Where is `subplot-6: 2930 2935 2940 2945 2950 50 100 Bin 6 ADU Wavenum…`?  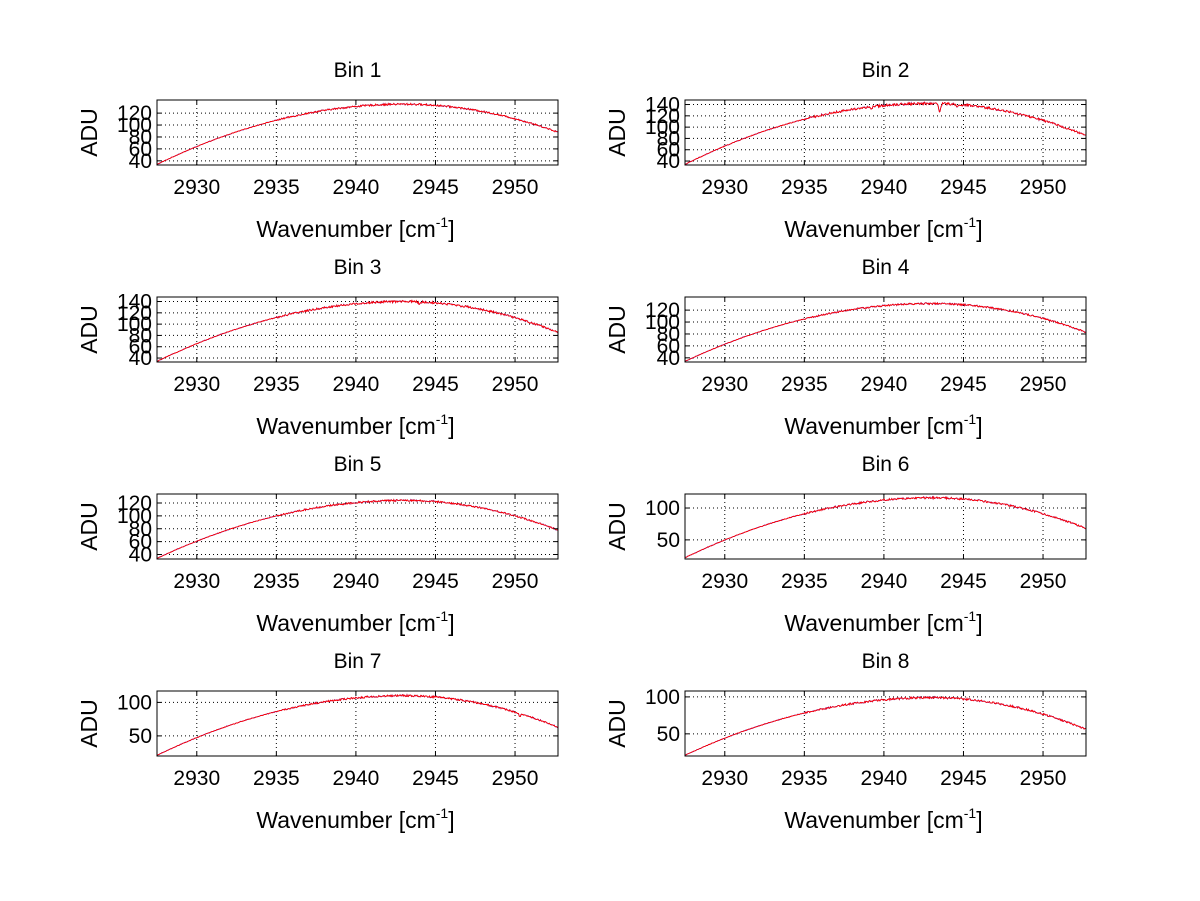
subplot-6: 2930 2935 2940 2945 2950 50 100 Bin 6 ADU Wavenum… is located at coordinates (845, 544).